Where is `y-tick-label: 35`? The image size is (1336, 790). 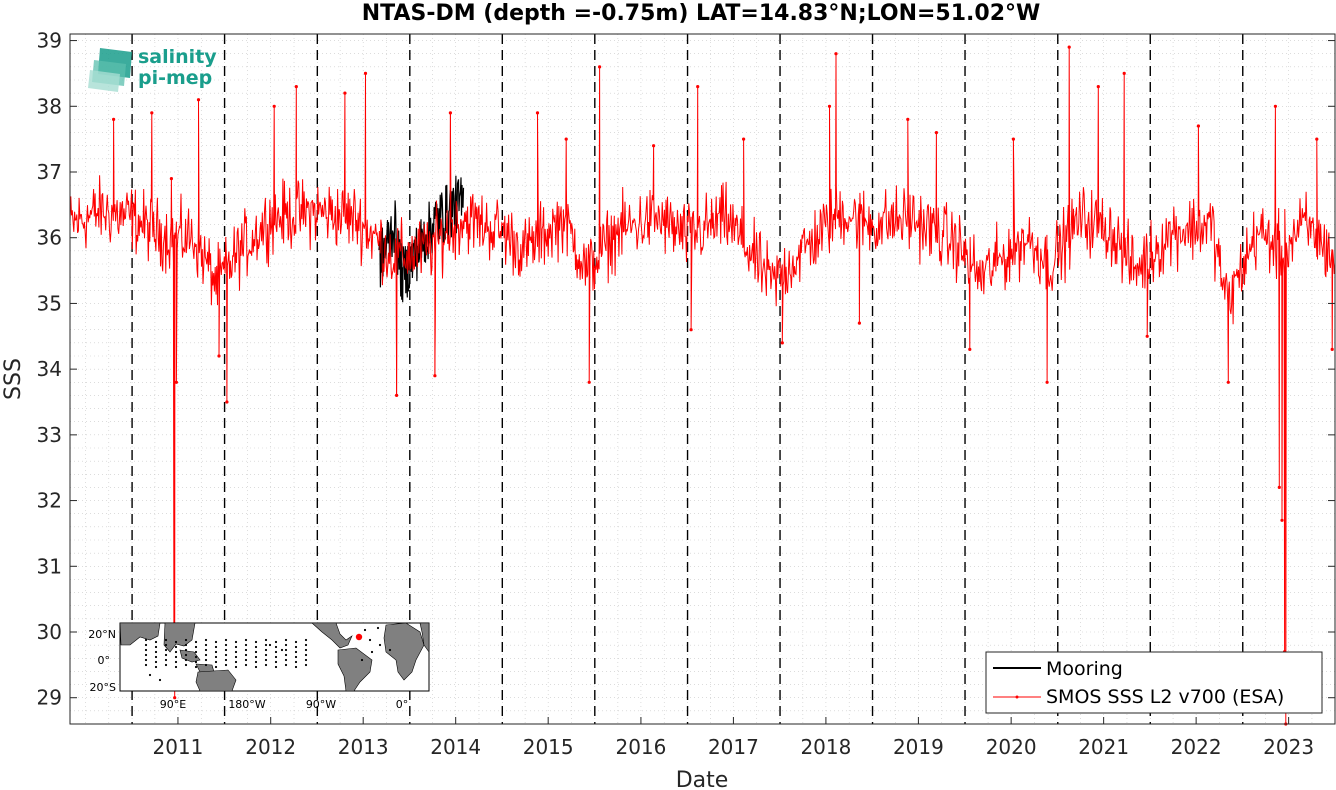
y-tick-label: 35 is located at coordinates (49, 303).